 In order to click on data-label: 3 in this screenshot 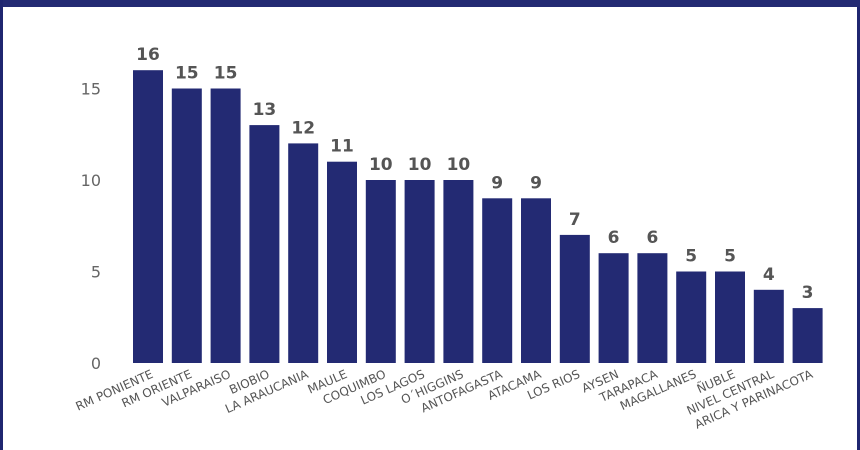, I will do `click(808, 293)`.